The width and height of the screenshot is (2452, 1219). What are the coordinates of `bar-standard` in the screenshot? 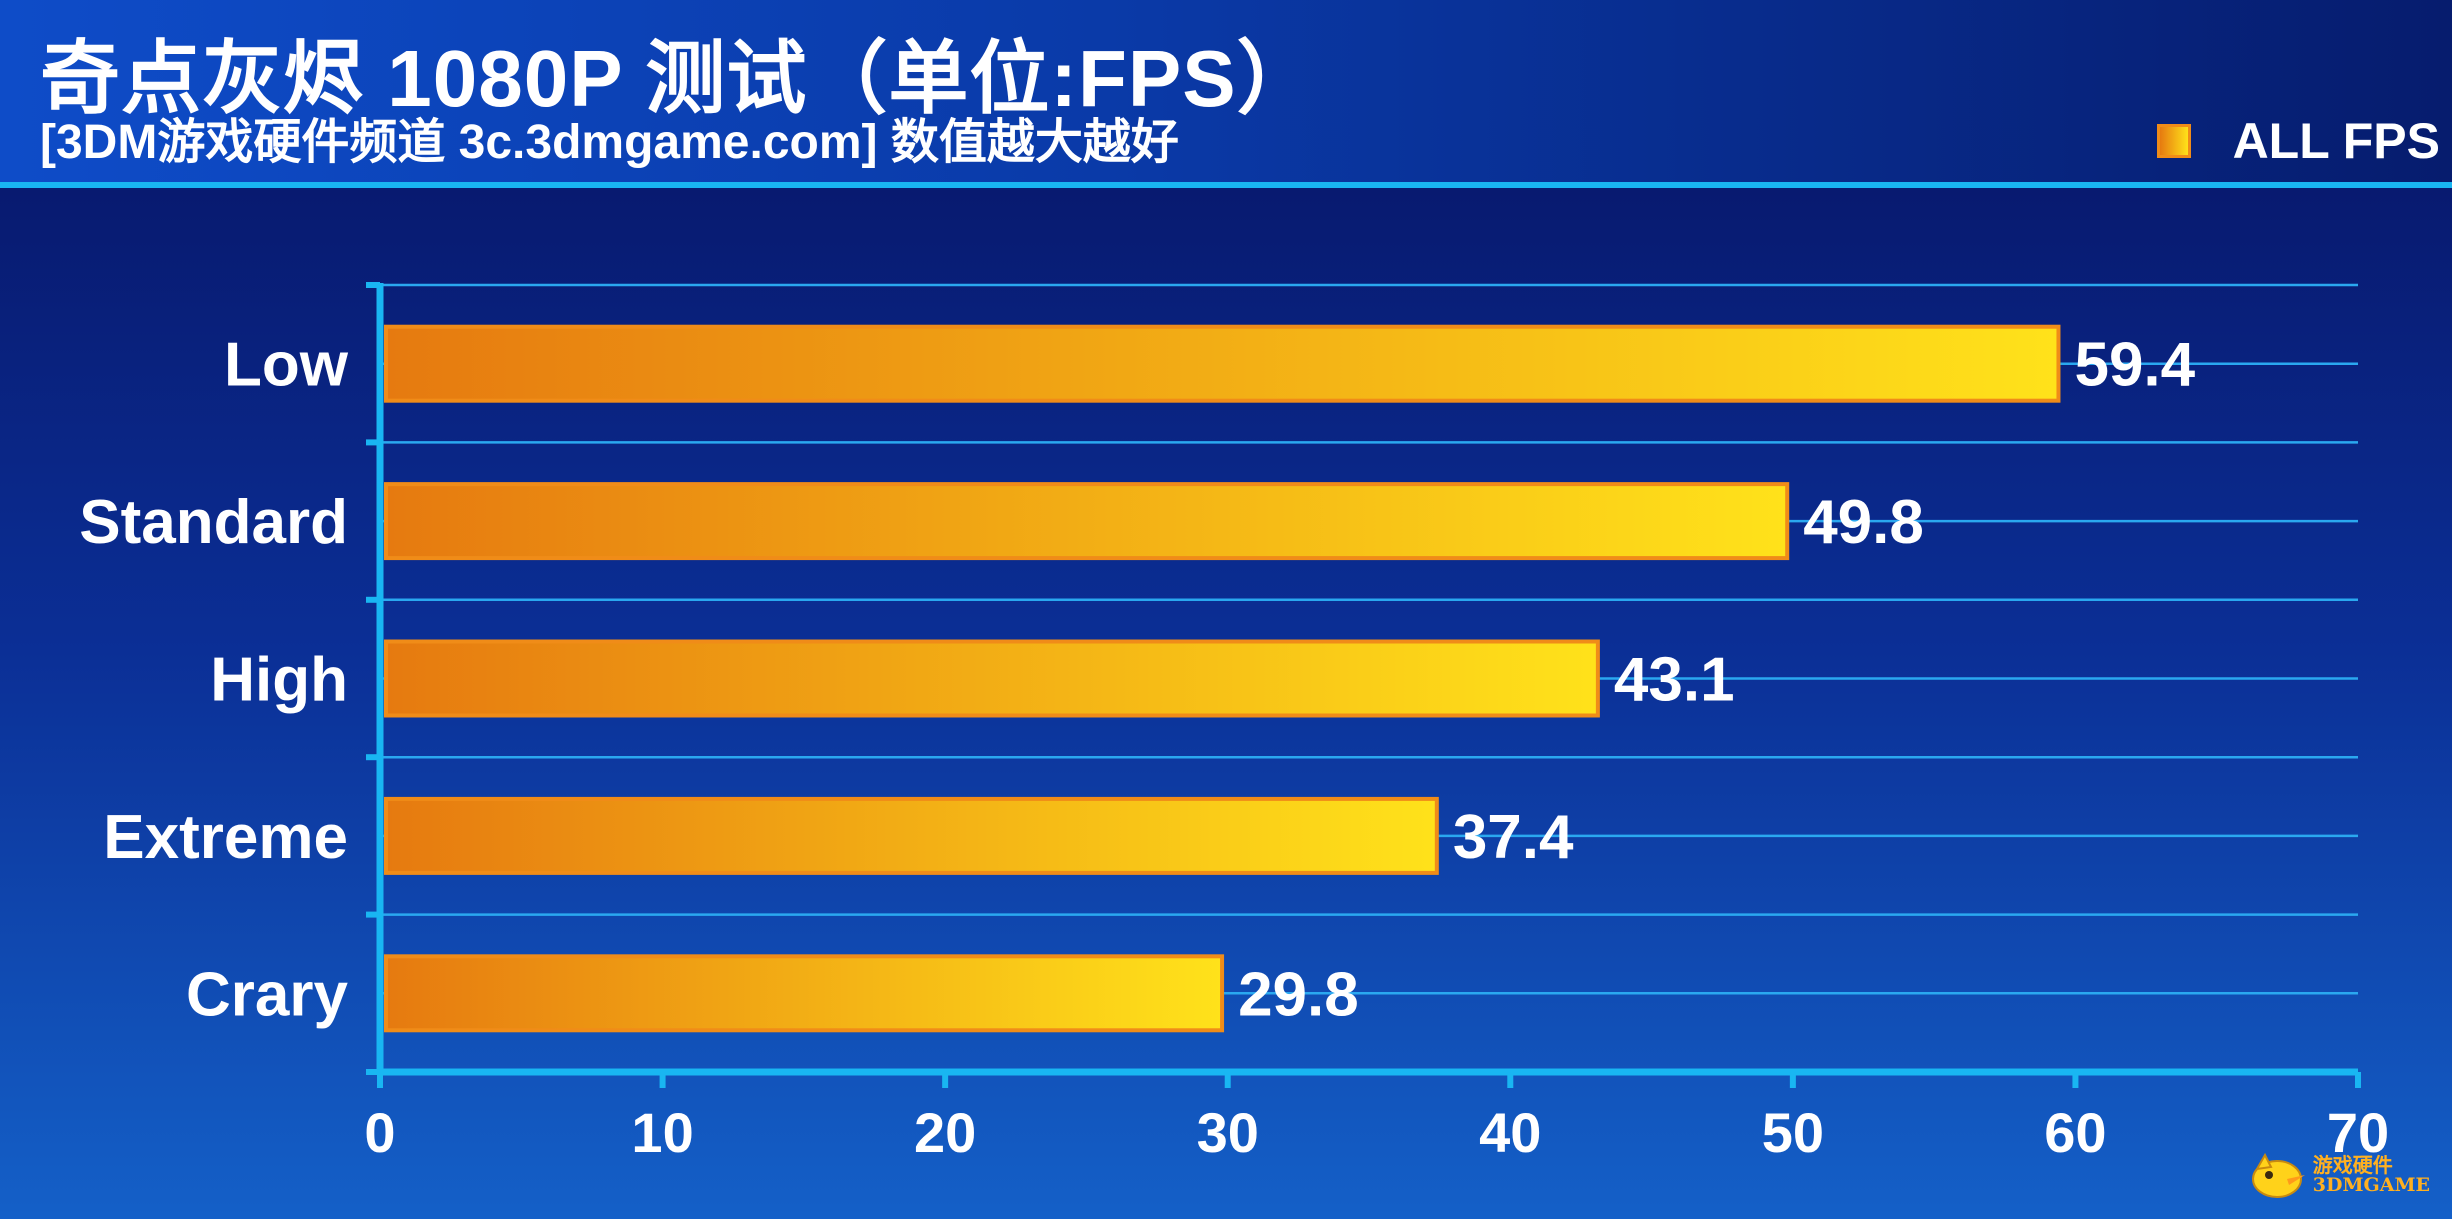 It's located at (1087, 521).